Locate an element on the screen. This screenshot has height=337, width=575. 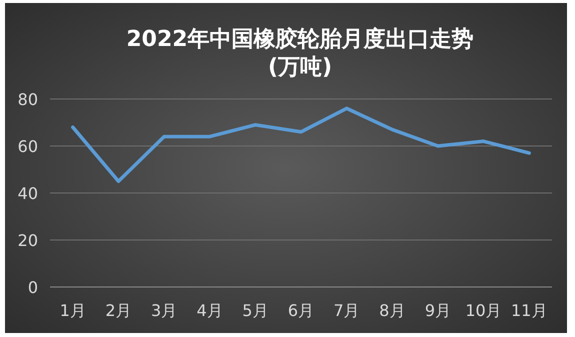
x-tick-label: 1月 is located at coordinates (73, 310).